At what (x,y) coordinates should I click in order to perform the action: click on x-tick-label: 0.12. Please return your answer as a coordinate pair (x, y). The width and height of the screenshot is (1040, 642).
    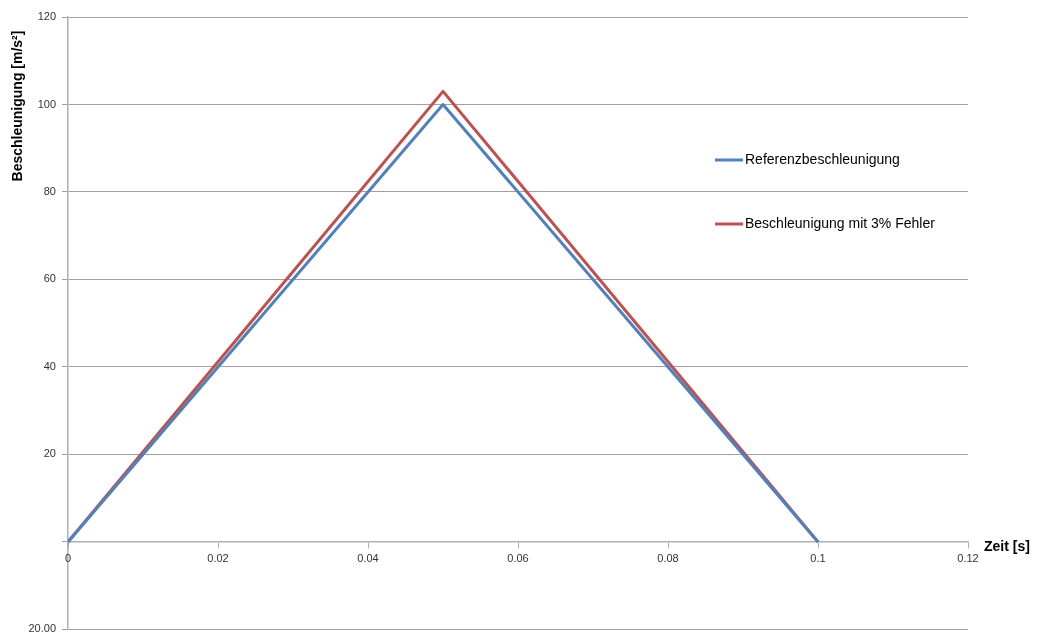
    Looking at the image, I should click on (968, 558).